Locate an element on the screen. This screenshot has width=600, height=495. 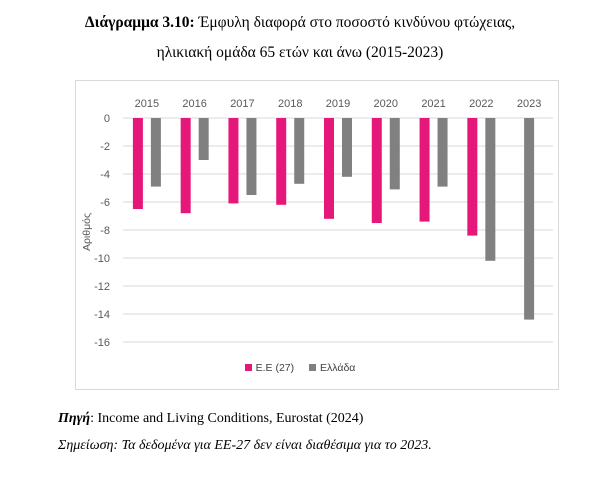
legend-swatch-eu is located at coordinates (248, 367).